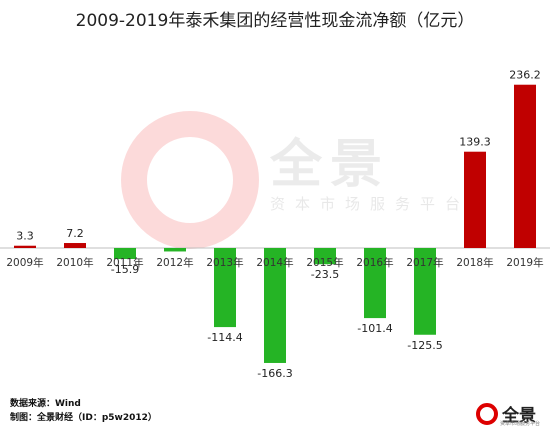 This screenshot has width=550, height=433. Describe the element at coordinates (519, 416) in the screenshot. I see `logo-text: 全景` at that location.